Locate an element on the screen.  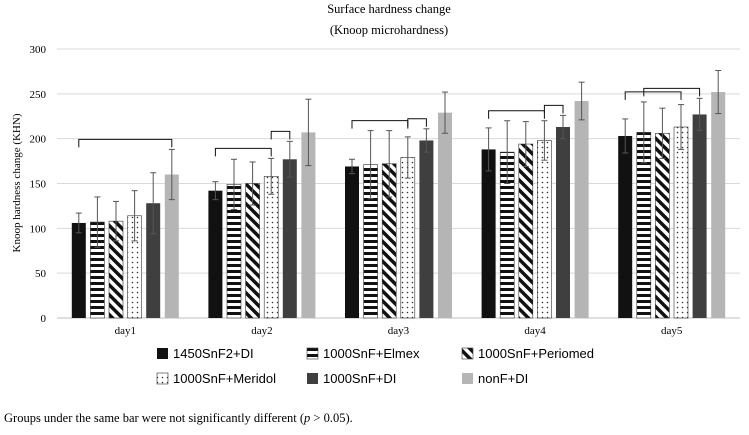
y-tick-label: 200 is located at coordinates (38, 140).